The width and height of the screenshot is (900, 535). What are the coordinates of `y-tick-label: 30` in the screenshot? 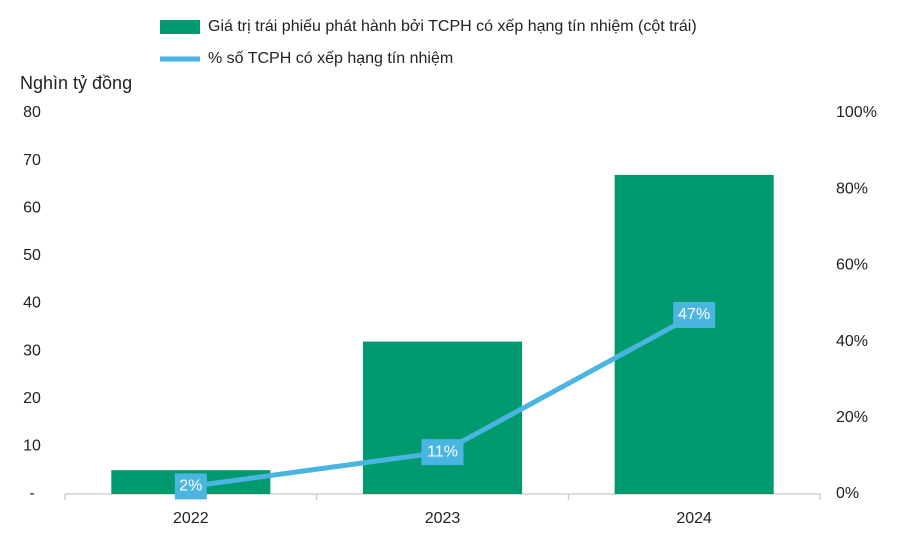 It's located at (32, 350).